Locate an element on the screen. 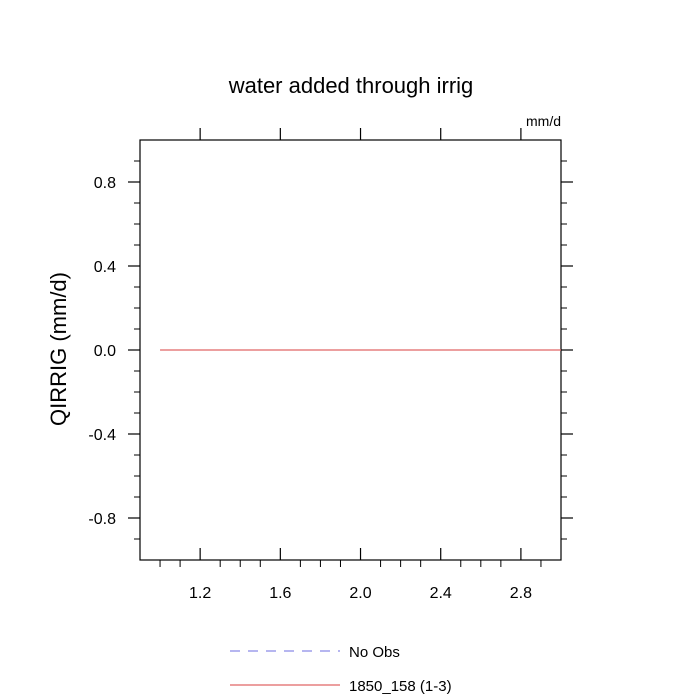 This screenshot has width=700, height=700. x-tick-label: 2.4 is located at coordinates (441, 593).